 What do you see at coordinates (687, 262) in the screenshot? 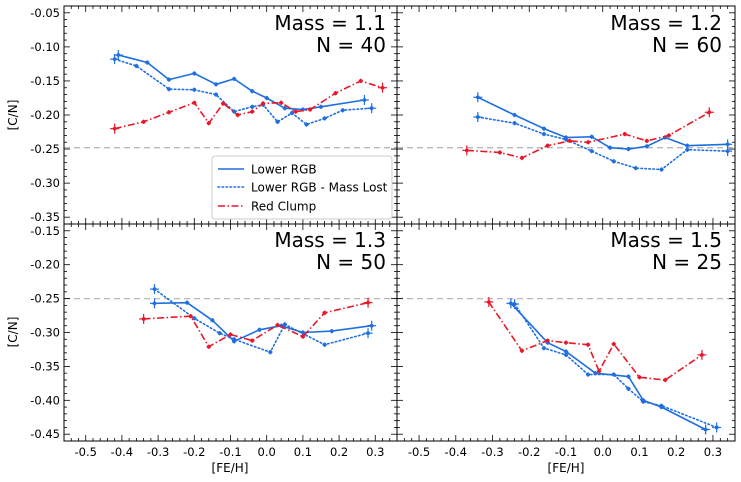
I see `panel-count: N = 25` at bounding box center [687, 262].